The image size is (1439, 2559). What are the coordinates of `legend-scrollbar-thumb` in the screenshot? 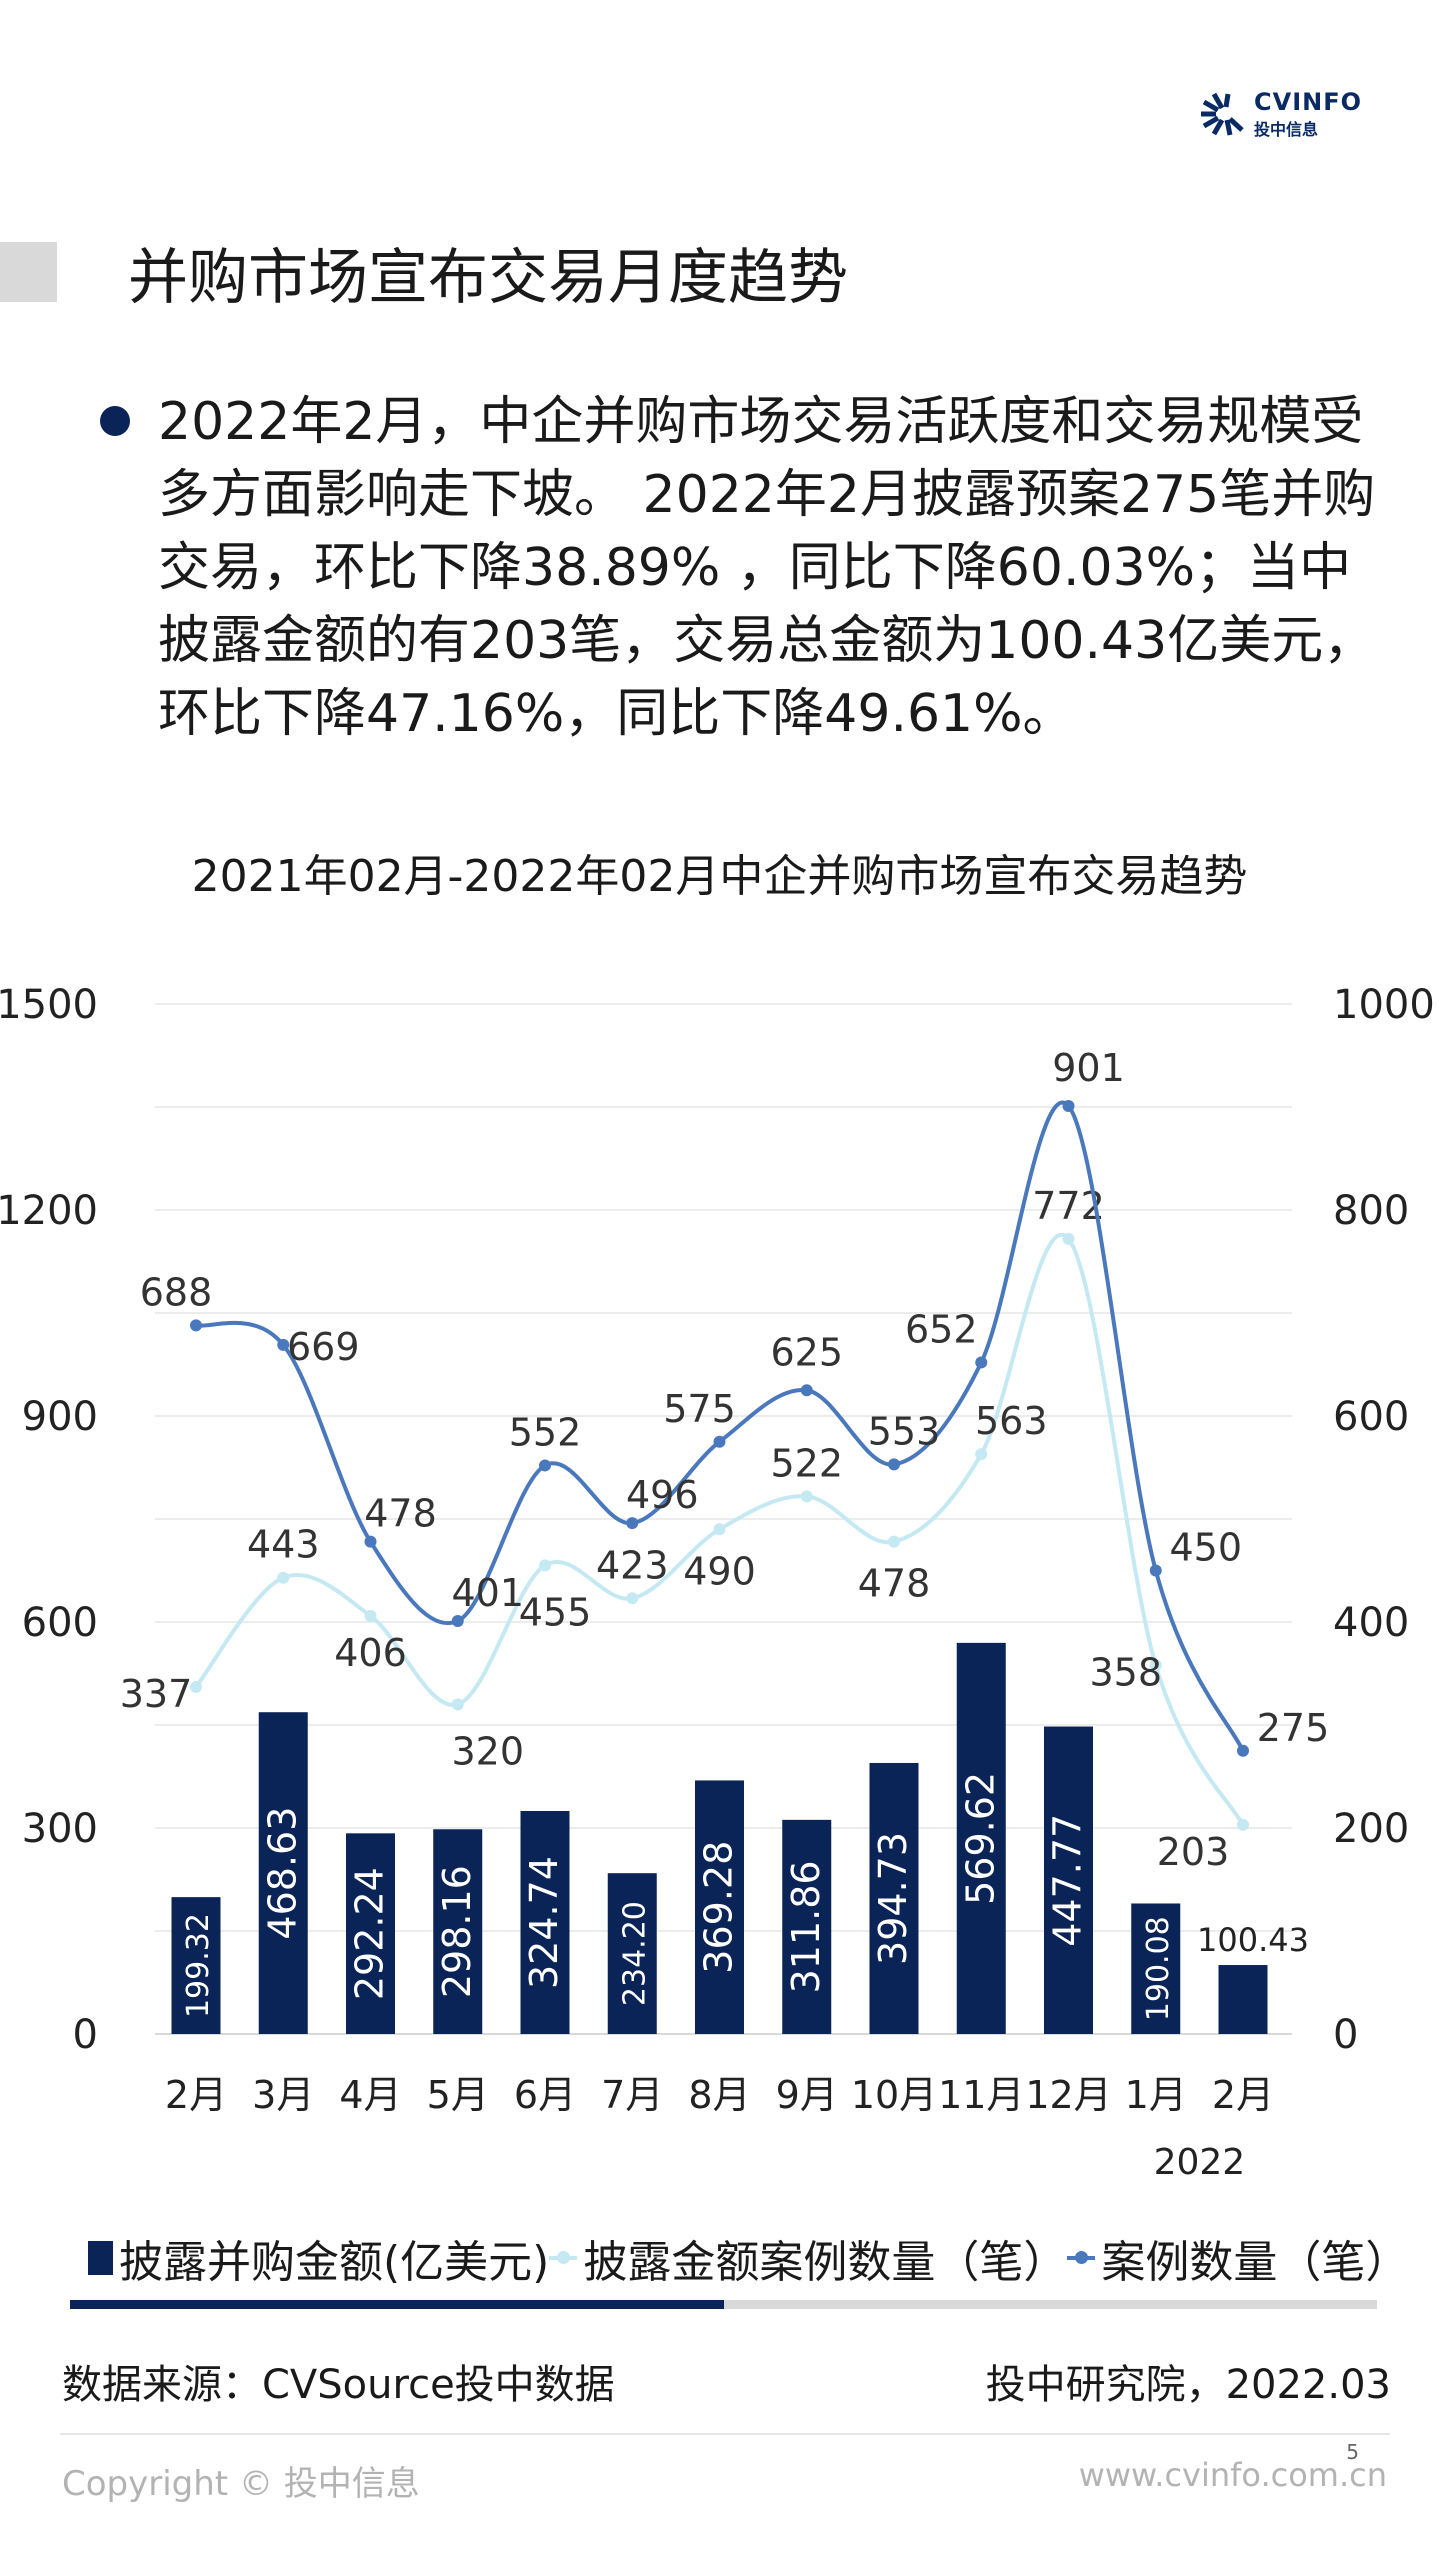 It's located at (397, 2304).